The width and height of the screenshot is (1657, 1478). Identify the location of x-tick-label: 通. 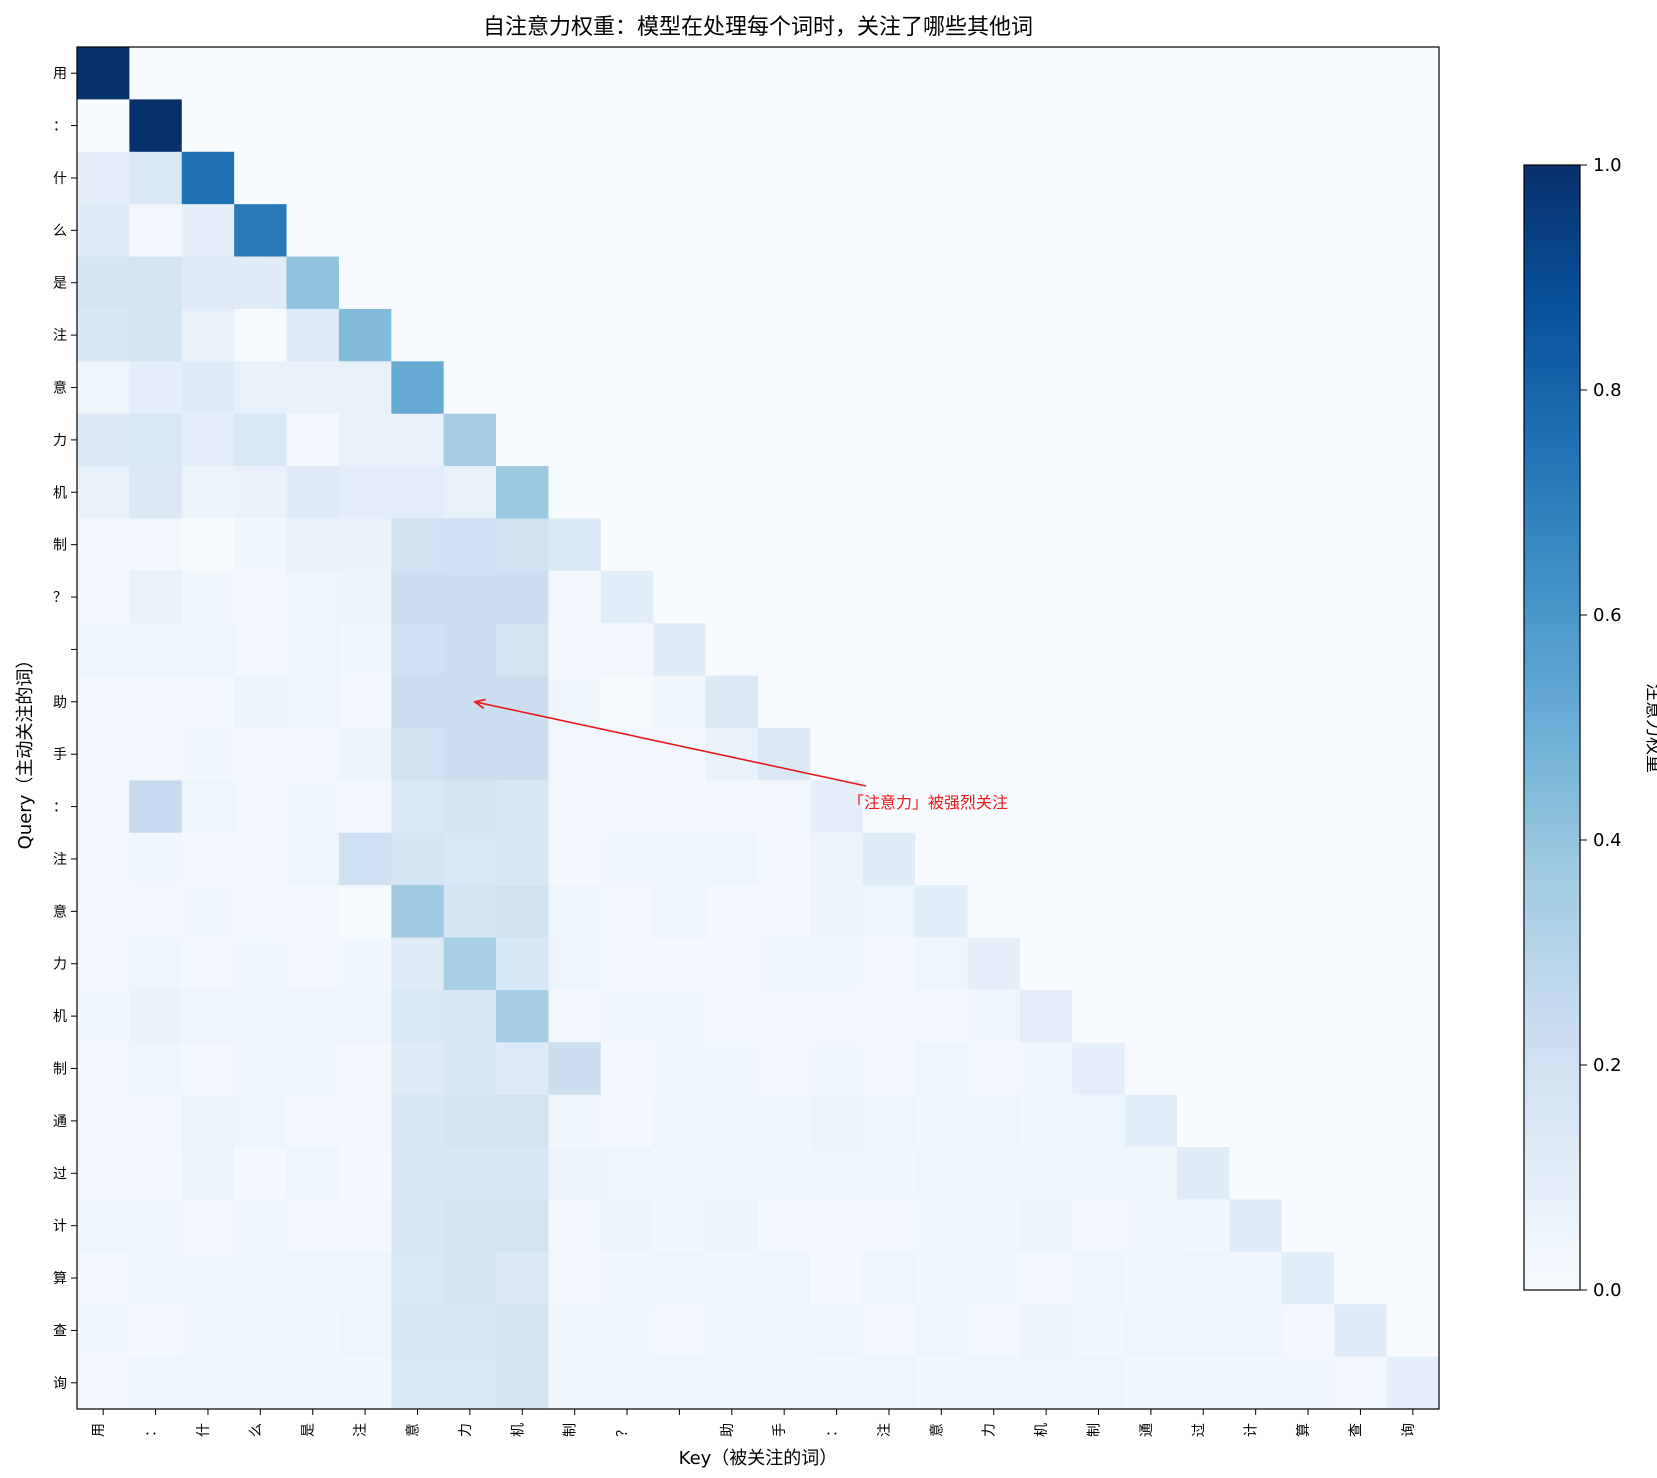
(1147, 1430).